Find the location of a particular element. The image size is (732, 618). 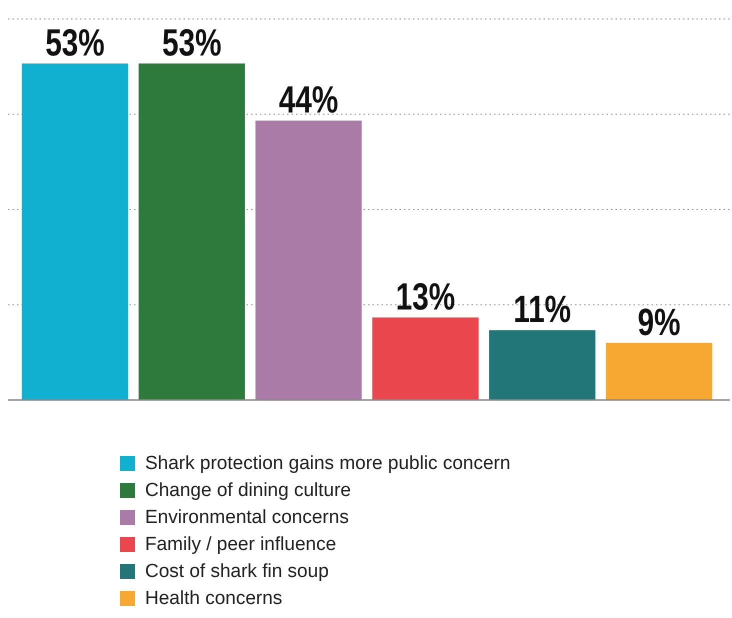

legend-label: Environmental concerns is located at coordinates (247, 517).